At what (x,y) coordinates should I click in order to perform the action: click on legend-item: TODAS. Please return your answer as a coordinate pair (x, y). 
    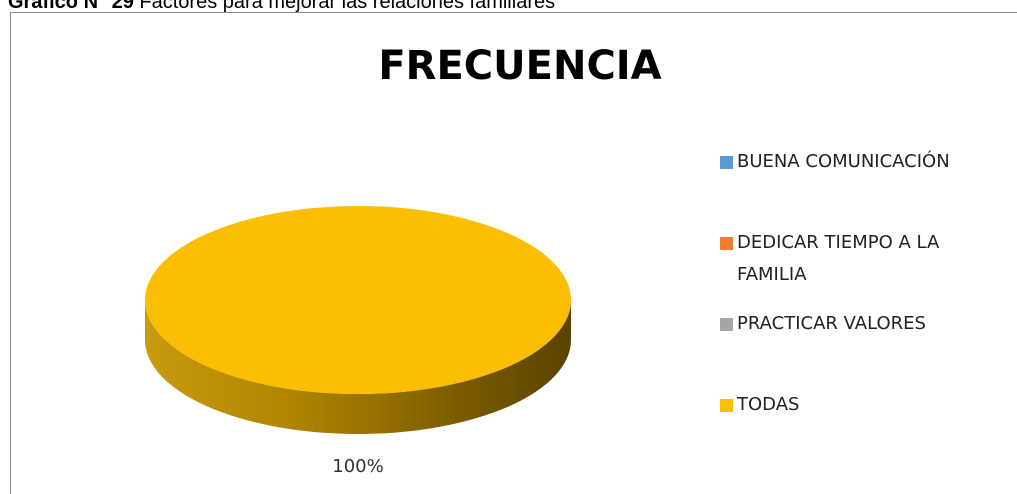
    Looking at the image, I should click on (851, 405).